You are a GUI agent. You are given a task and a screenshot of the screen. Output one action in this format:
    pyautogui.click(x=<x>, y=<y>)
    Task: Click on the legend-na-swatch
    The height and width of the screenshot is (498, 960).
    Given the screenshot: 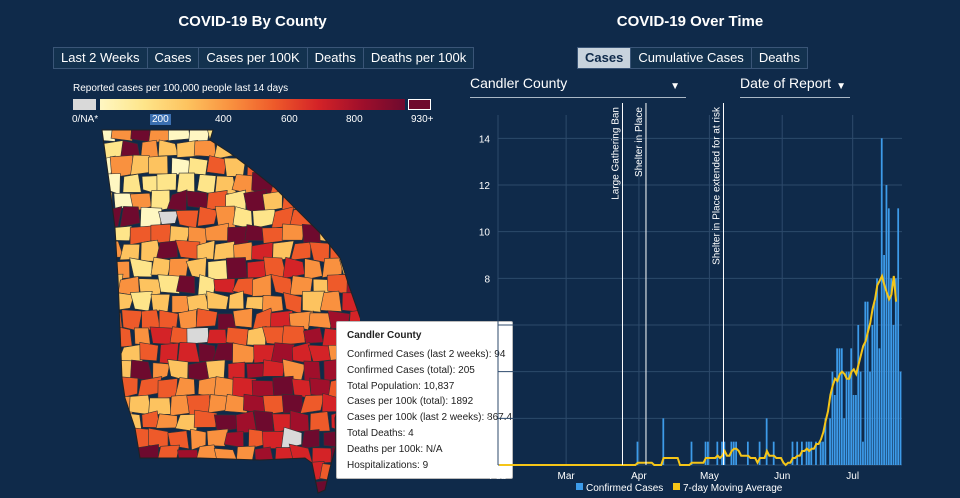 What is the action you would take?
    pyautogui.click(x=84, y=104)
    